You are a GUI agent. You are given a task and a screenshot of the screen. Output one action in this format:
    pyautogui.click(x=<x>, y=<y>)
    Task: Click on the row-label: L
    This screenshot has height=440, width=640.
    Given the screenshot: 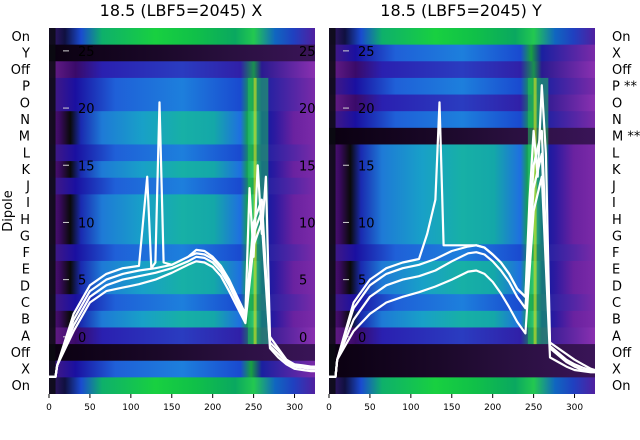 What is the action you would take?
    pyautogui.click(x=27, y=153)
    